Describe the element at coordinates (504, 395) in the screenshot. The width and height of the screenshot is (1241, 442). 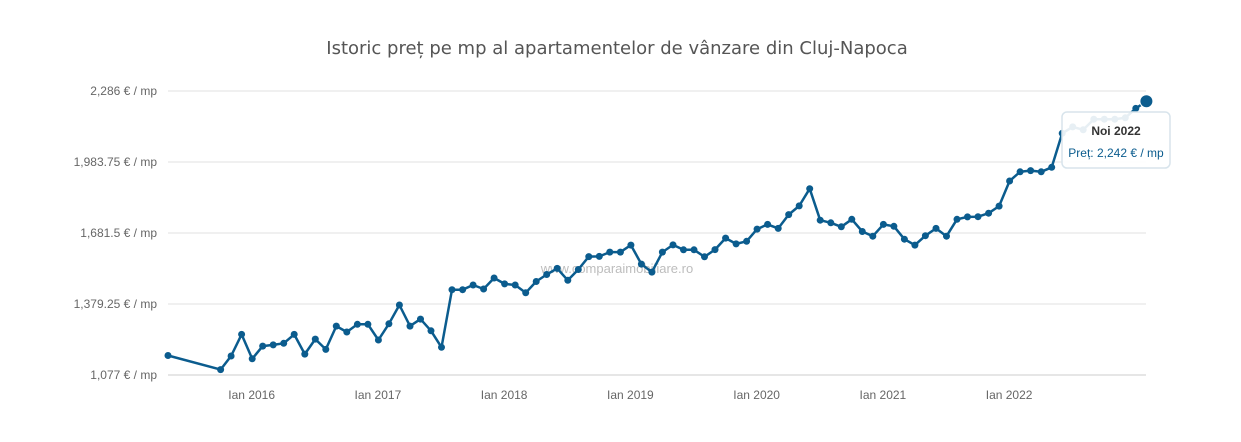
I see `x-tick-label: Ian 2018` at that location.